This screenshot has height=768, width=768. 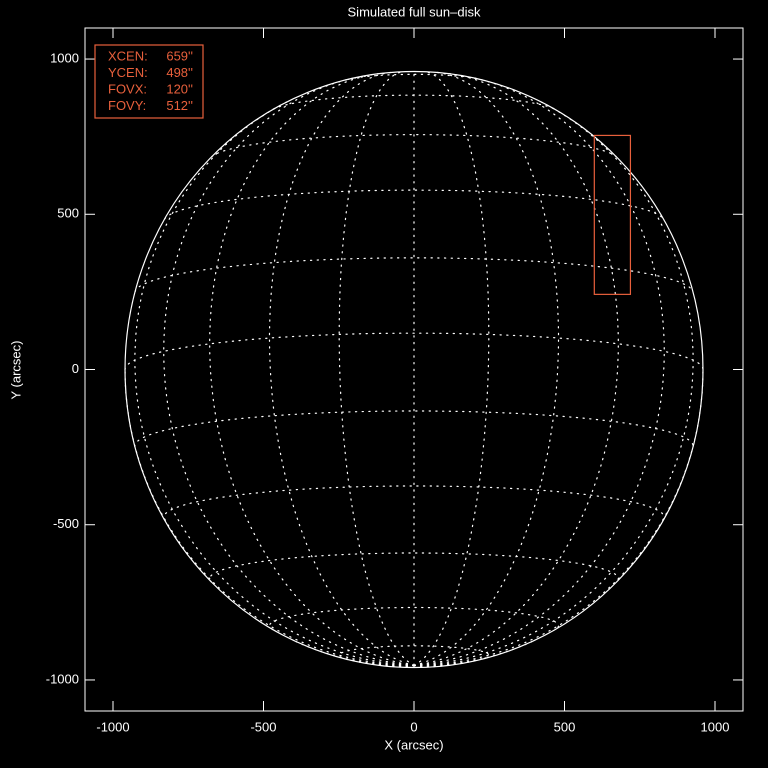 What do you see at coordinates (179, 55) in the screenshot?
I see `fov-value: 659''` at bounding box center [179, 55].